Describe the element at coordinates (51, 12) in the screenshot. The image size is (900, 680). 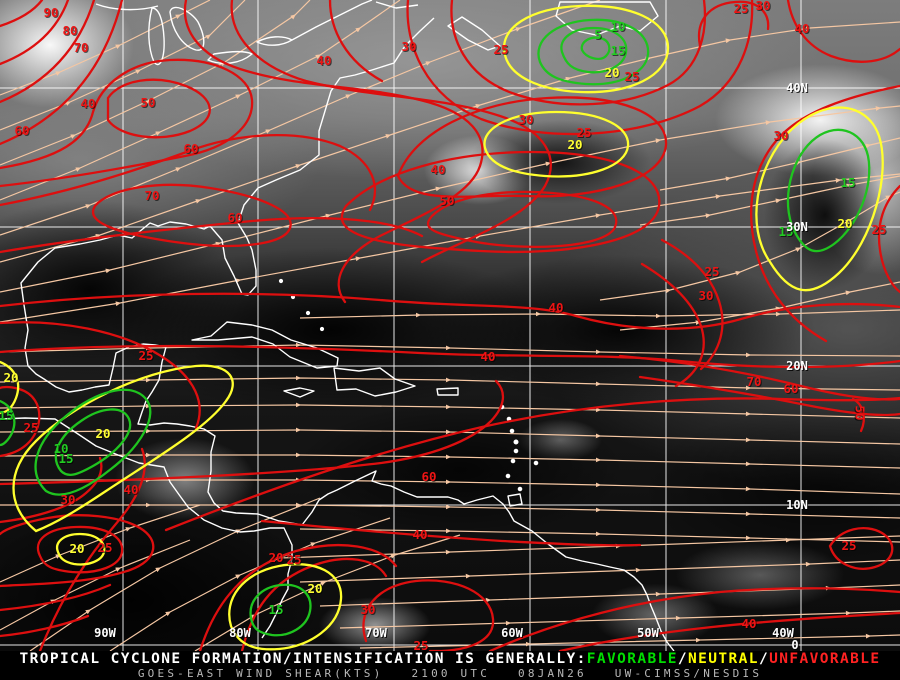
I see `shear-value-label-red: 90` at that location.